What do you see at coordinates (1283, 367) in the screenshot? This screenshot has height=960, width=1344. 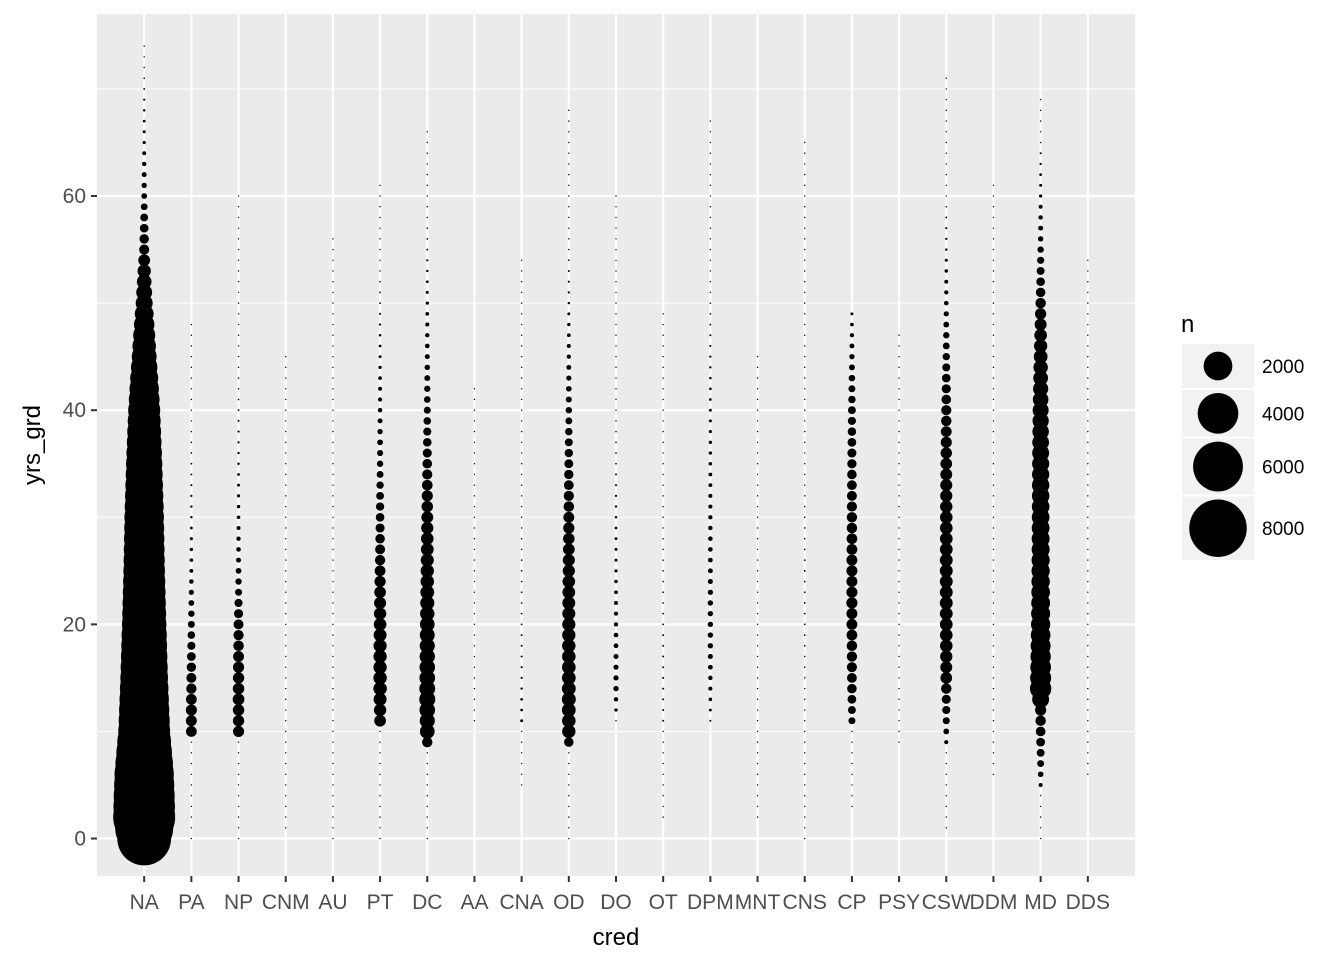 I see `legend-label: 2000` at bounding box center [1283, 367].